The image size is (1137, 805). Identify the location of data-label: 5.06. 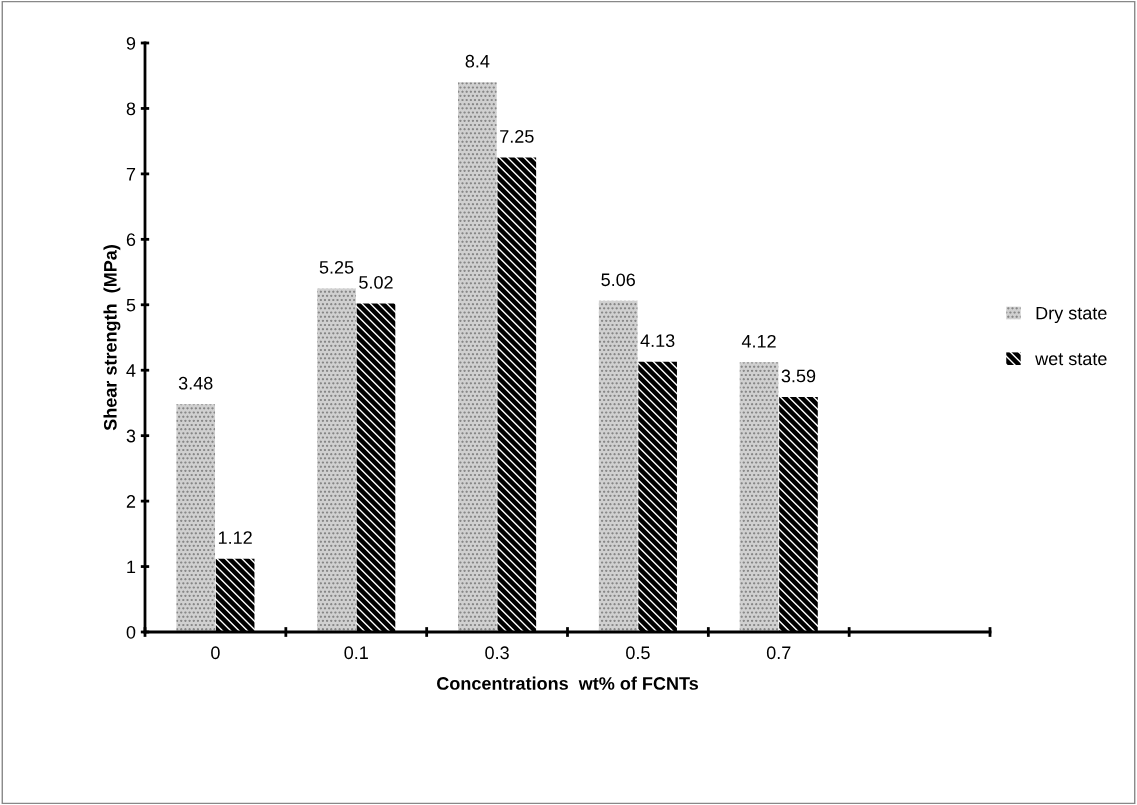
(618, 280).